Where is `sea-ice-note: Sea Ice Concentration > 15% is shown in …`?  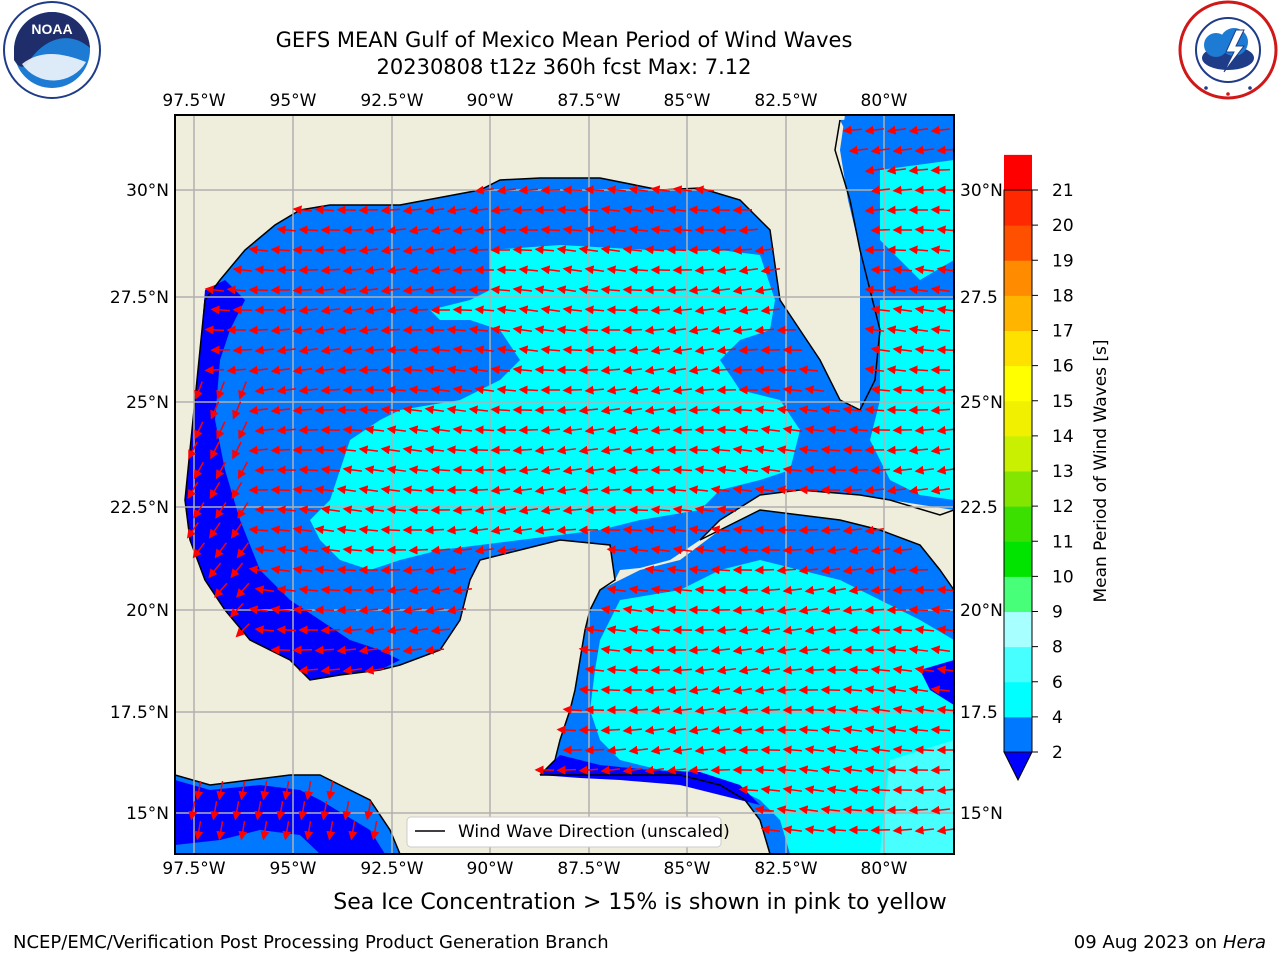
sea-ice-note: Sea Ice Concentration > 15% is shown in … is located at coordinates (640, 902).